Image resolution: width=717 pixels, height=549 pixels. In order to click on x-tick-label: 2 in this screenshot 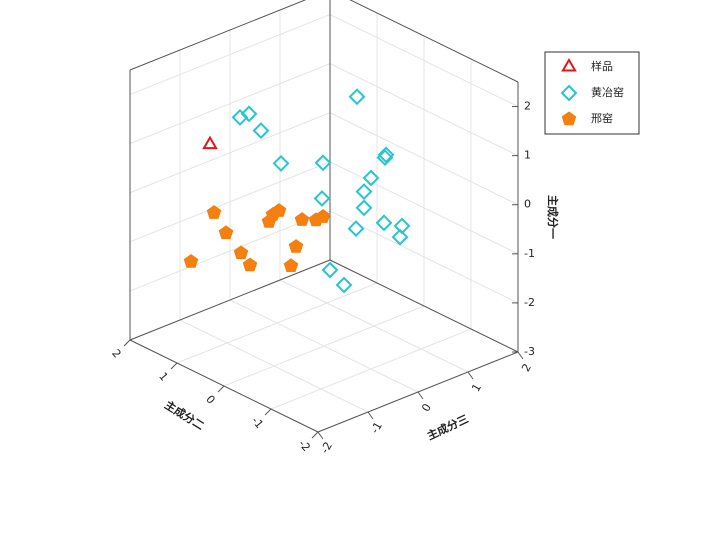, I will do `click(116, 354)`.